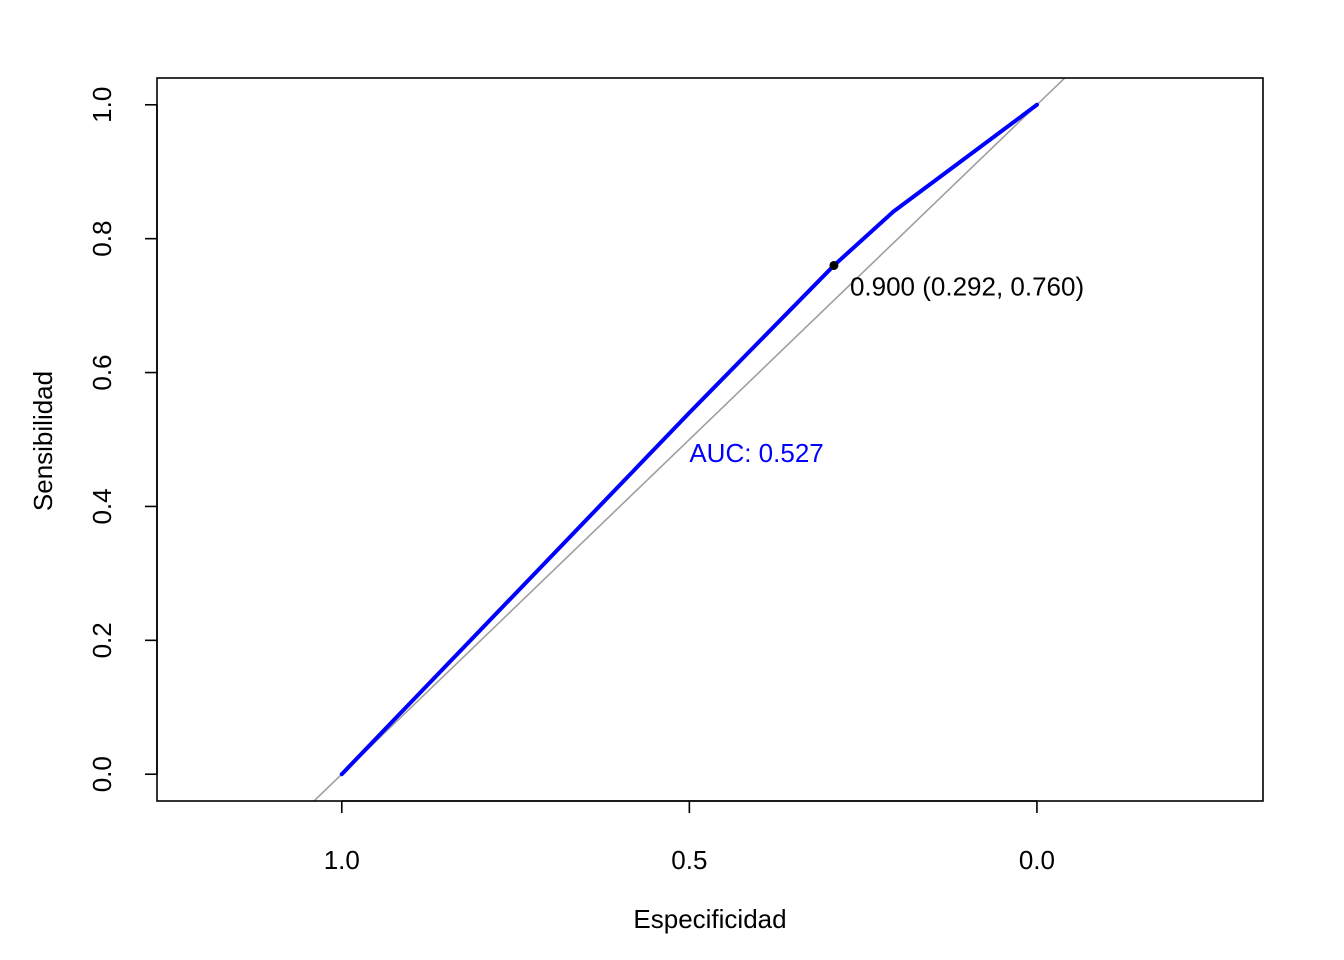 This screenshot has width=1344, height=960. Describe the element at coordinates (967, 286) in the screenshot. I see `best-threshold-label: 0.900 (0.292, 0.760)` at that location.